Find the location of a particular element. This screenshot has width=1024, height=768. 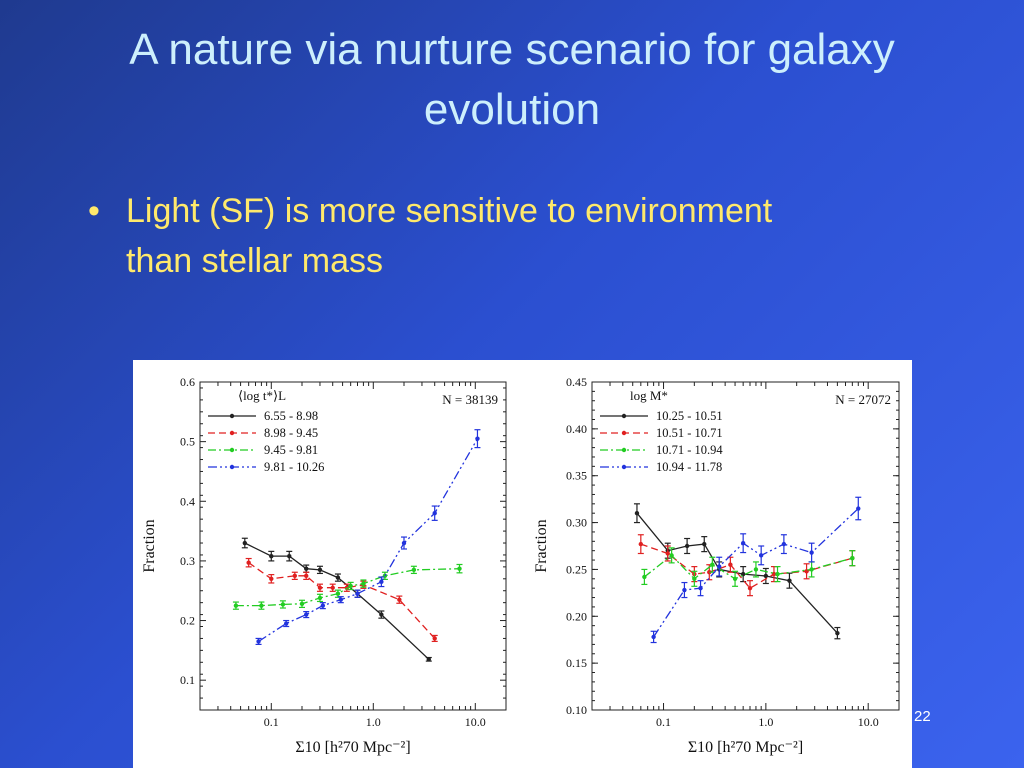

chart2-legend-entry: 10.71 - 10.94 is located at coordinates (689, 450).